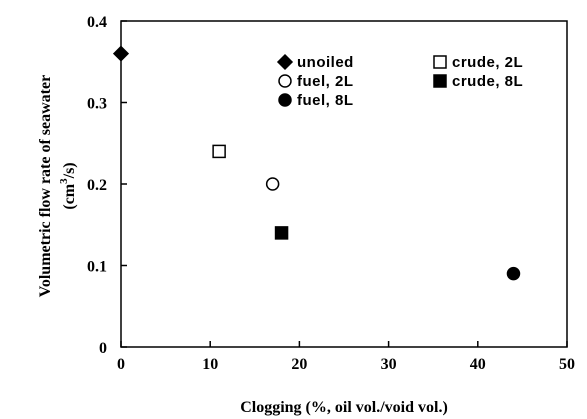 The width and height of the screenshot is (587, 419). I want to click on y-tick-label: 0.1, so click(97, 267).